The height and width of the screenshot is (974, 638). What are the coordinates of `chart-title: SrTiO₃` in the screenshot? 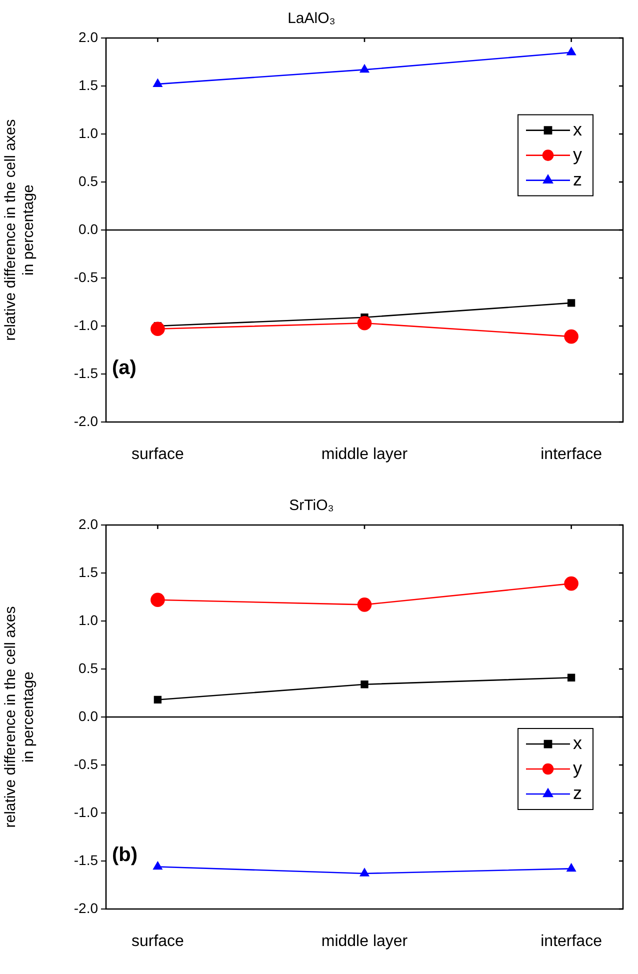 It's located at (311, 505).